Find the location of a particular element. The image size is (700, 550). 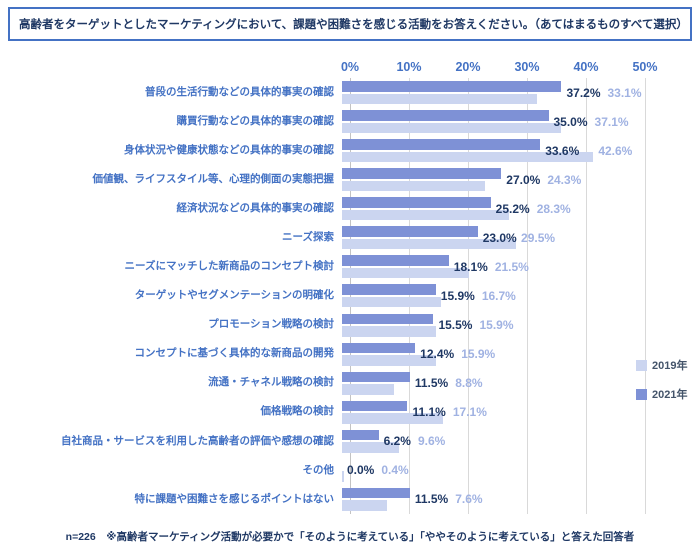

bar-cell: 6.2% 9.6% is located at coordinates (489, 441).